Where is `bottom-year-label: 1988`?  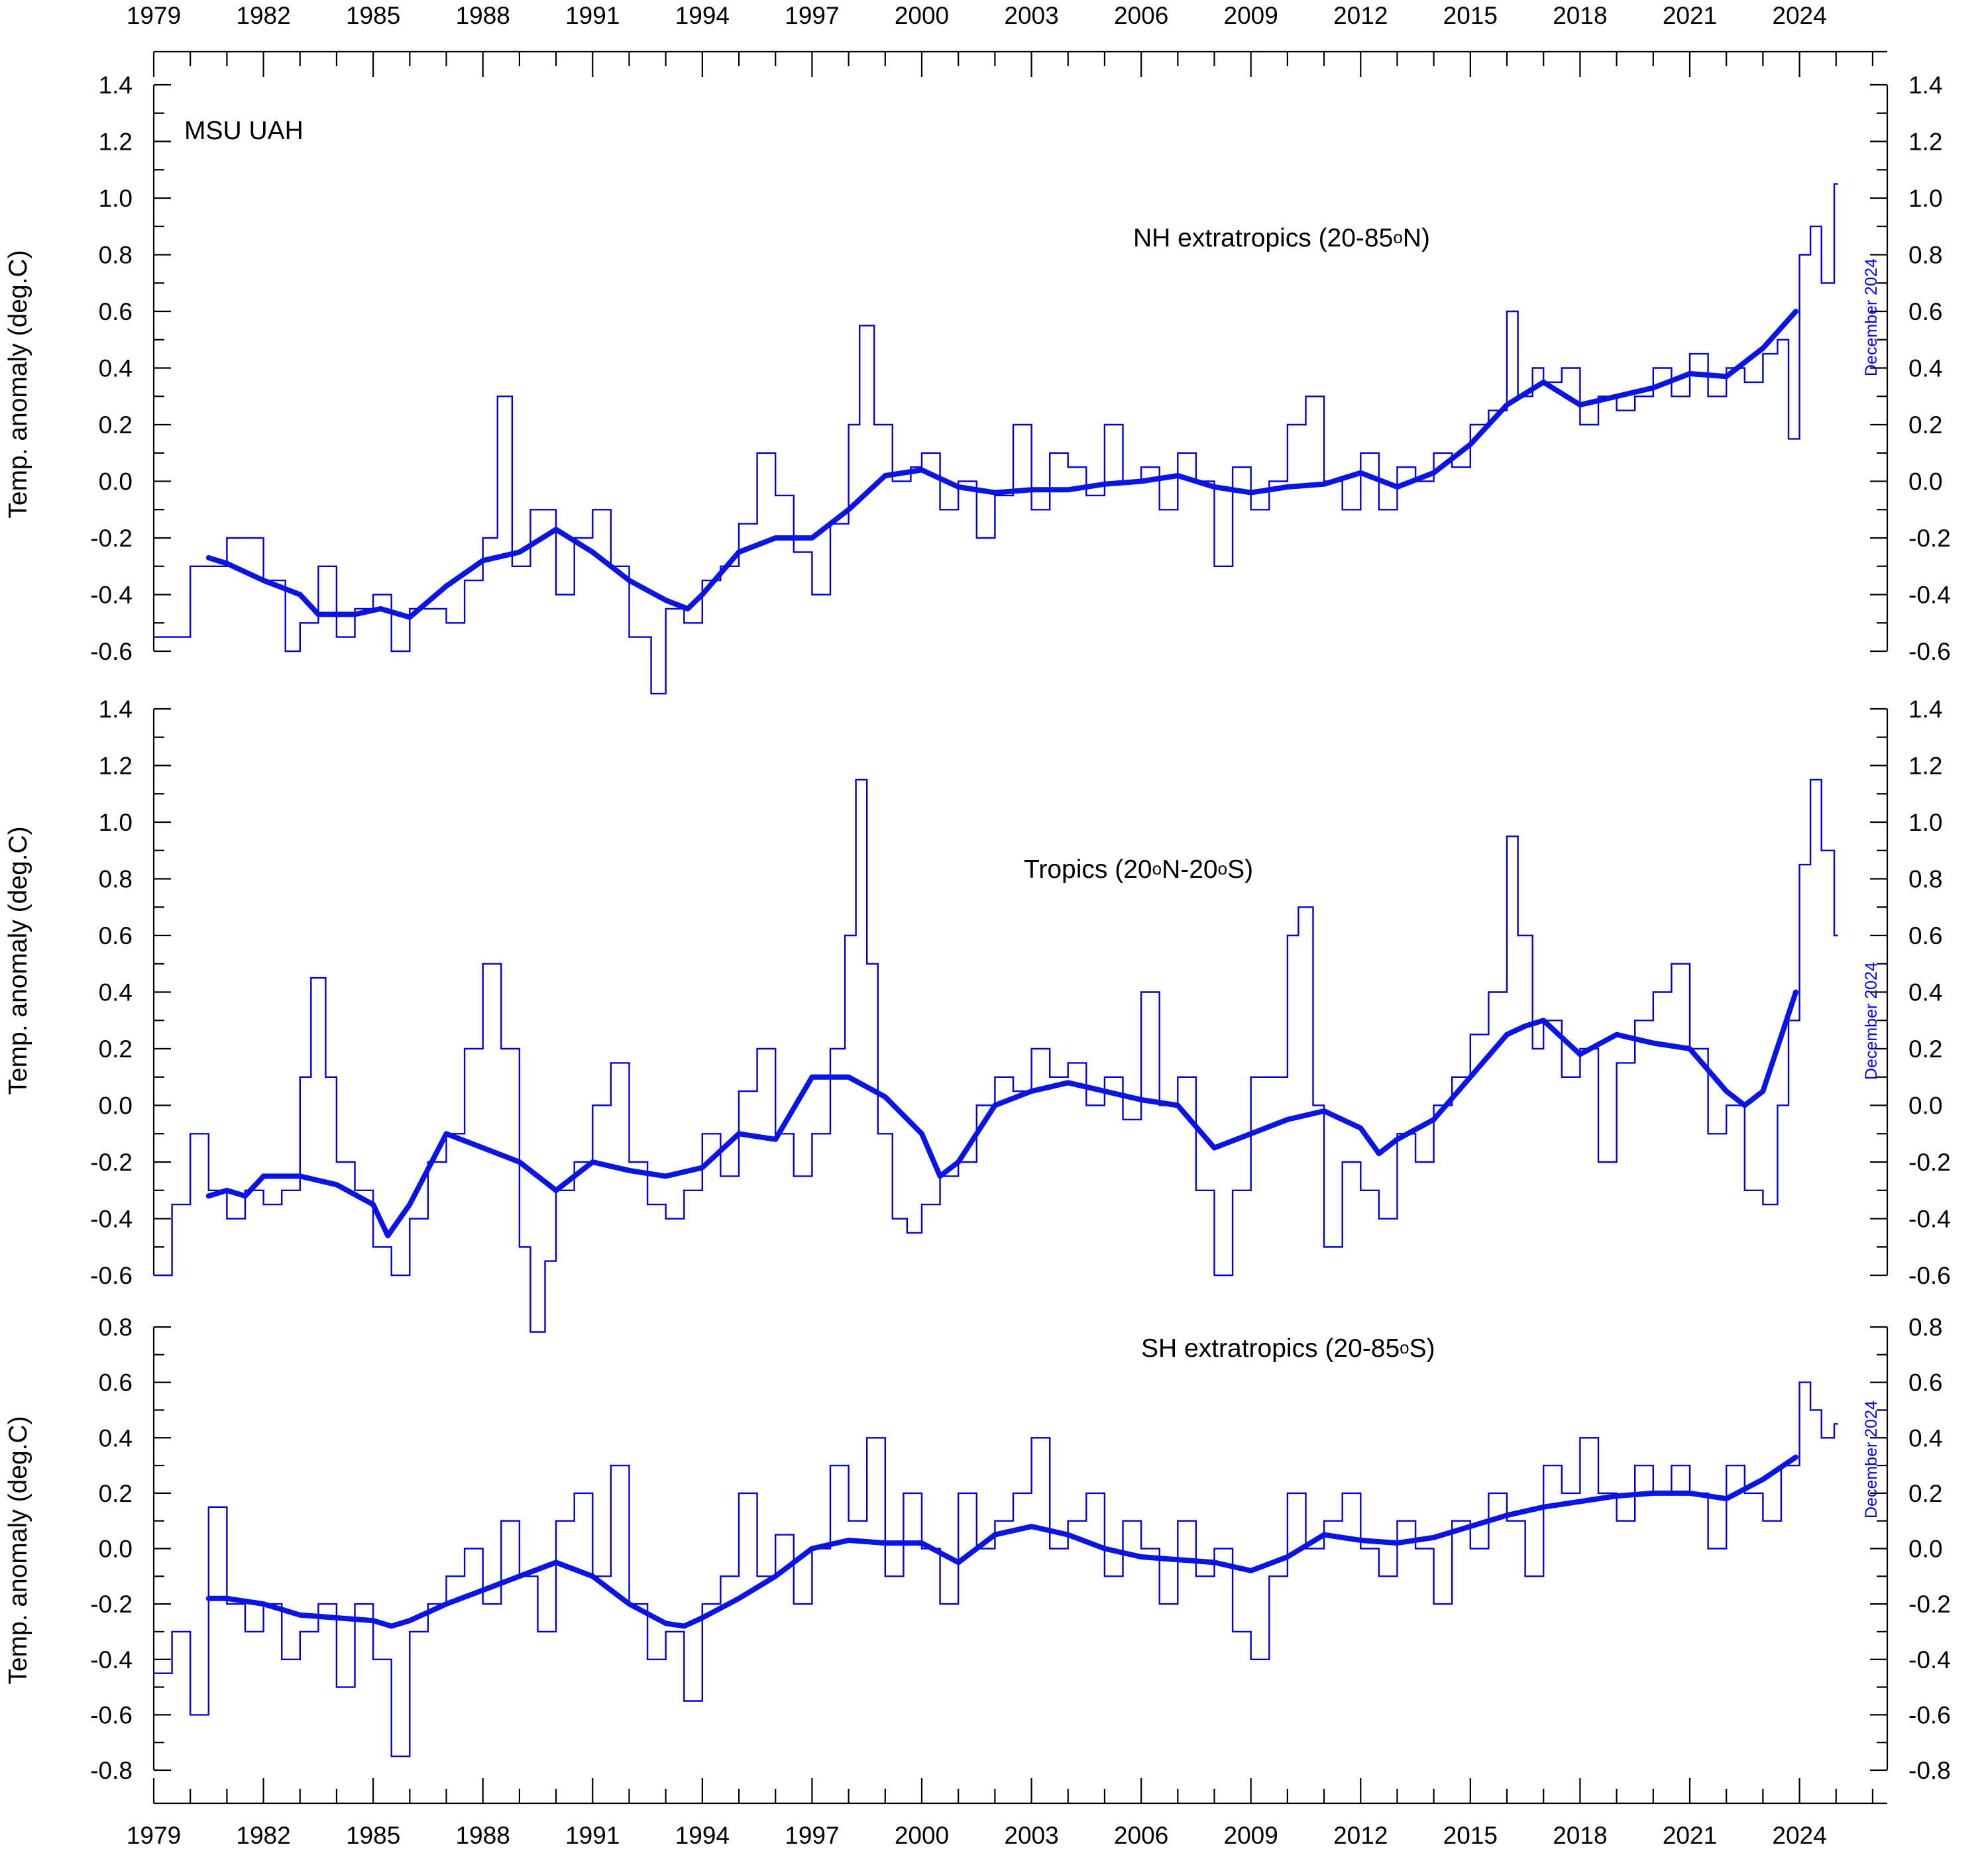
bottom-year-label: 1988 is located at coordinates (483, 1836).